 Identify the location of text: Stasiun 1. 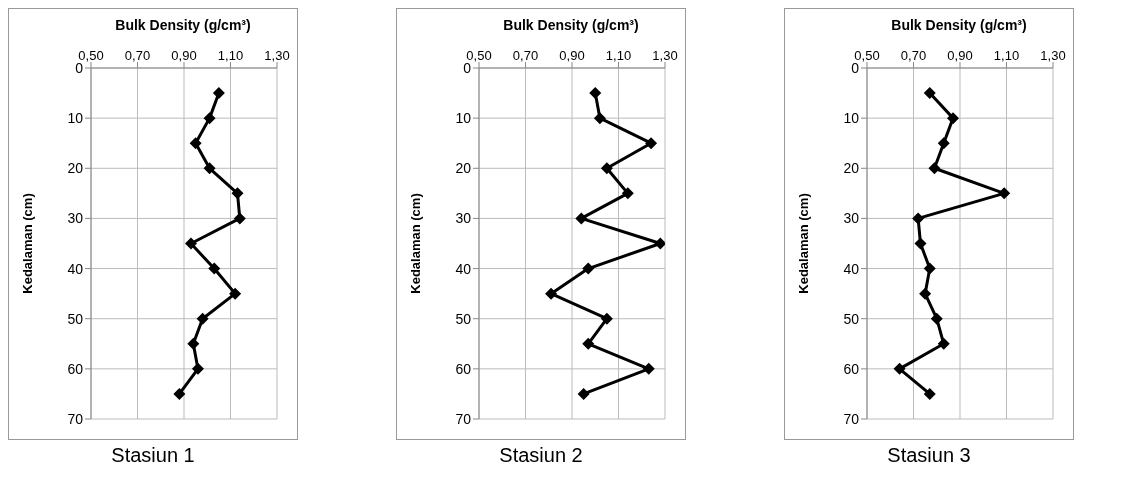
(153, 455).